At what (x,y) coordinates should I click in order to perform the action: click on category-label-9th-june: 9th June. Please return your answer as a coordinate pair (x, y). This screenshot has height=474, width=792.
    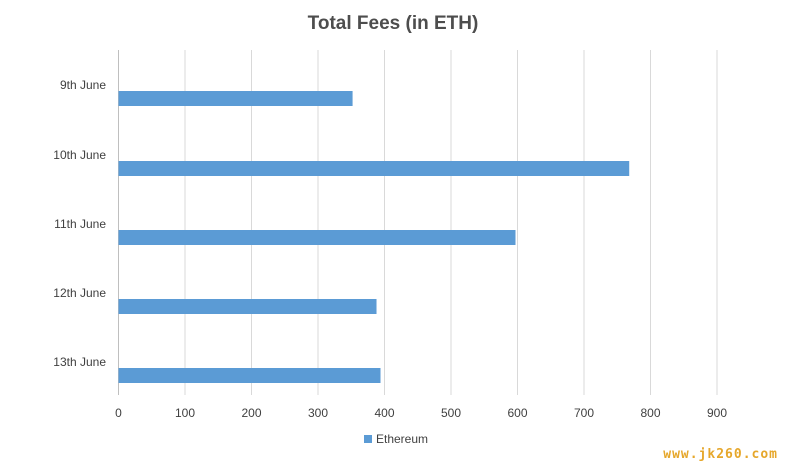
    Looking at the image, I should click on (83, 85).